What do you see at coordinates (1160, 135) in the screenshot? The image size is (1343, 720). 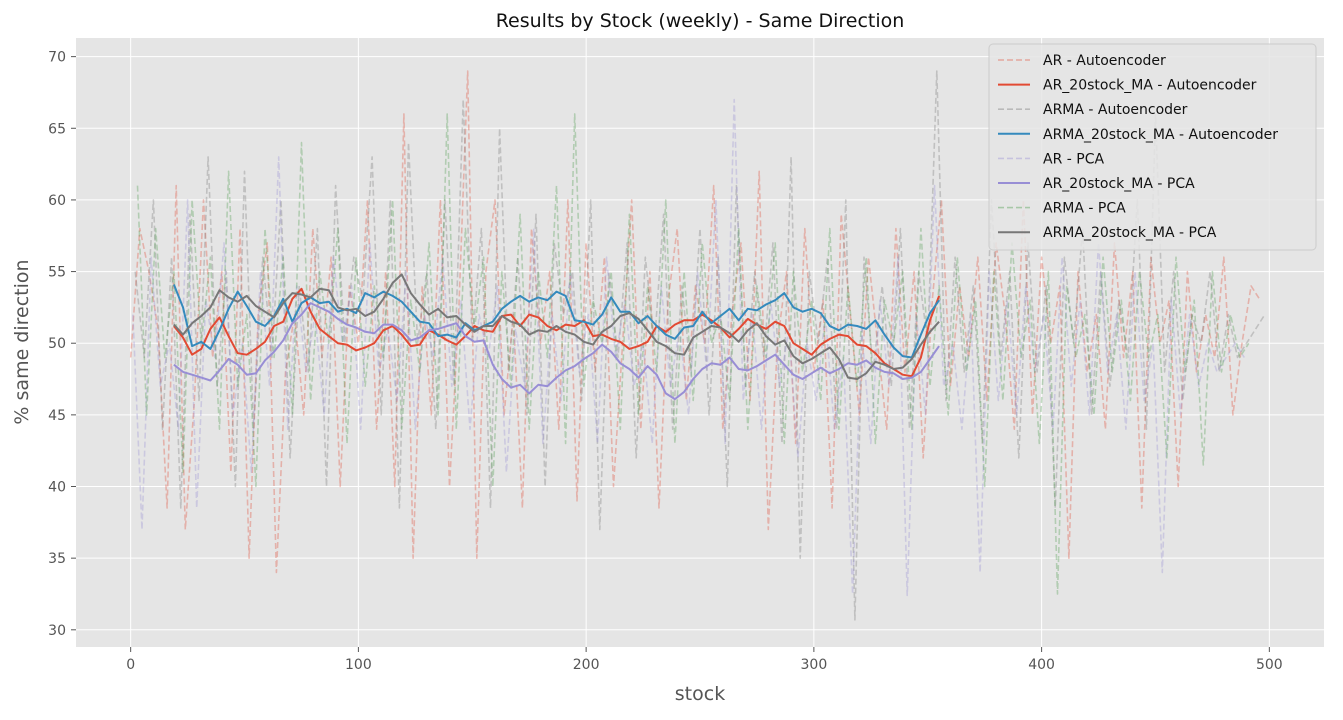 I see `legend-entry-4: ARMA_20stock_MA - Autoencoder` at bounding box center [1160, 135].